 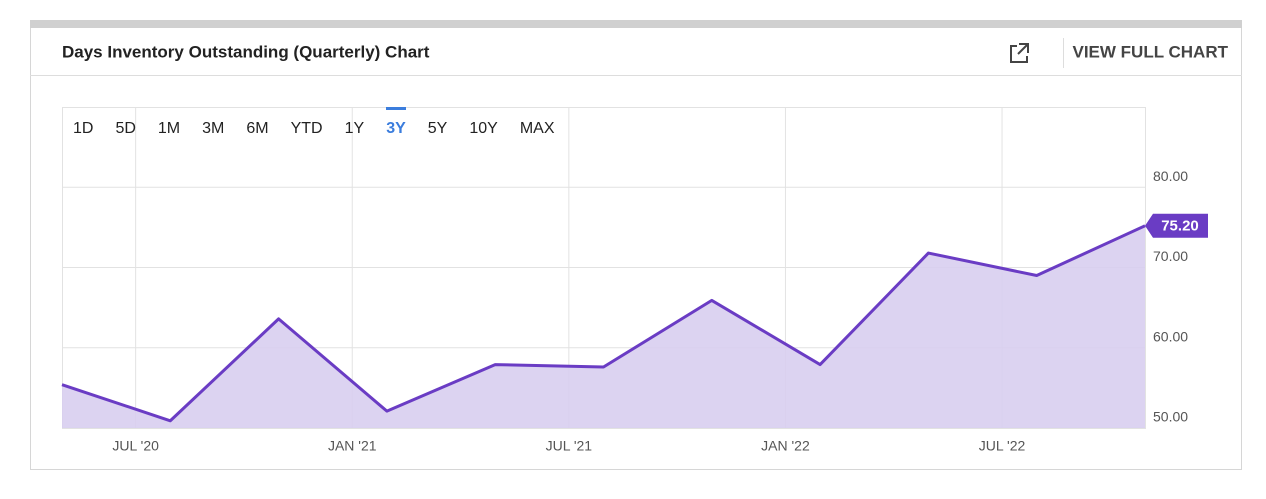 What do you see at coordinates (438, 129) in the screenshot?
I see `range-button: 5Y` at bounding box center [438, 129].